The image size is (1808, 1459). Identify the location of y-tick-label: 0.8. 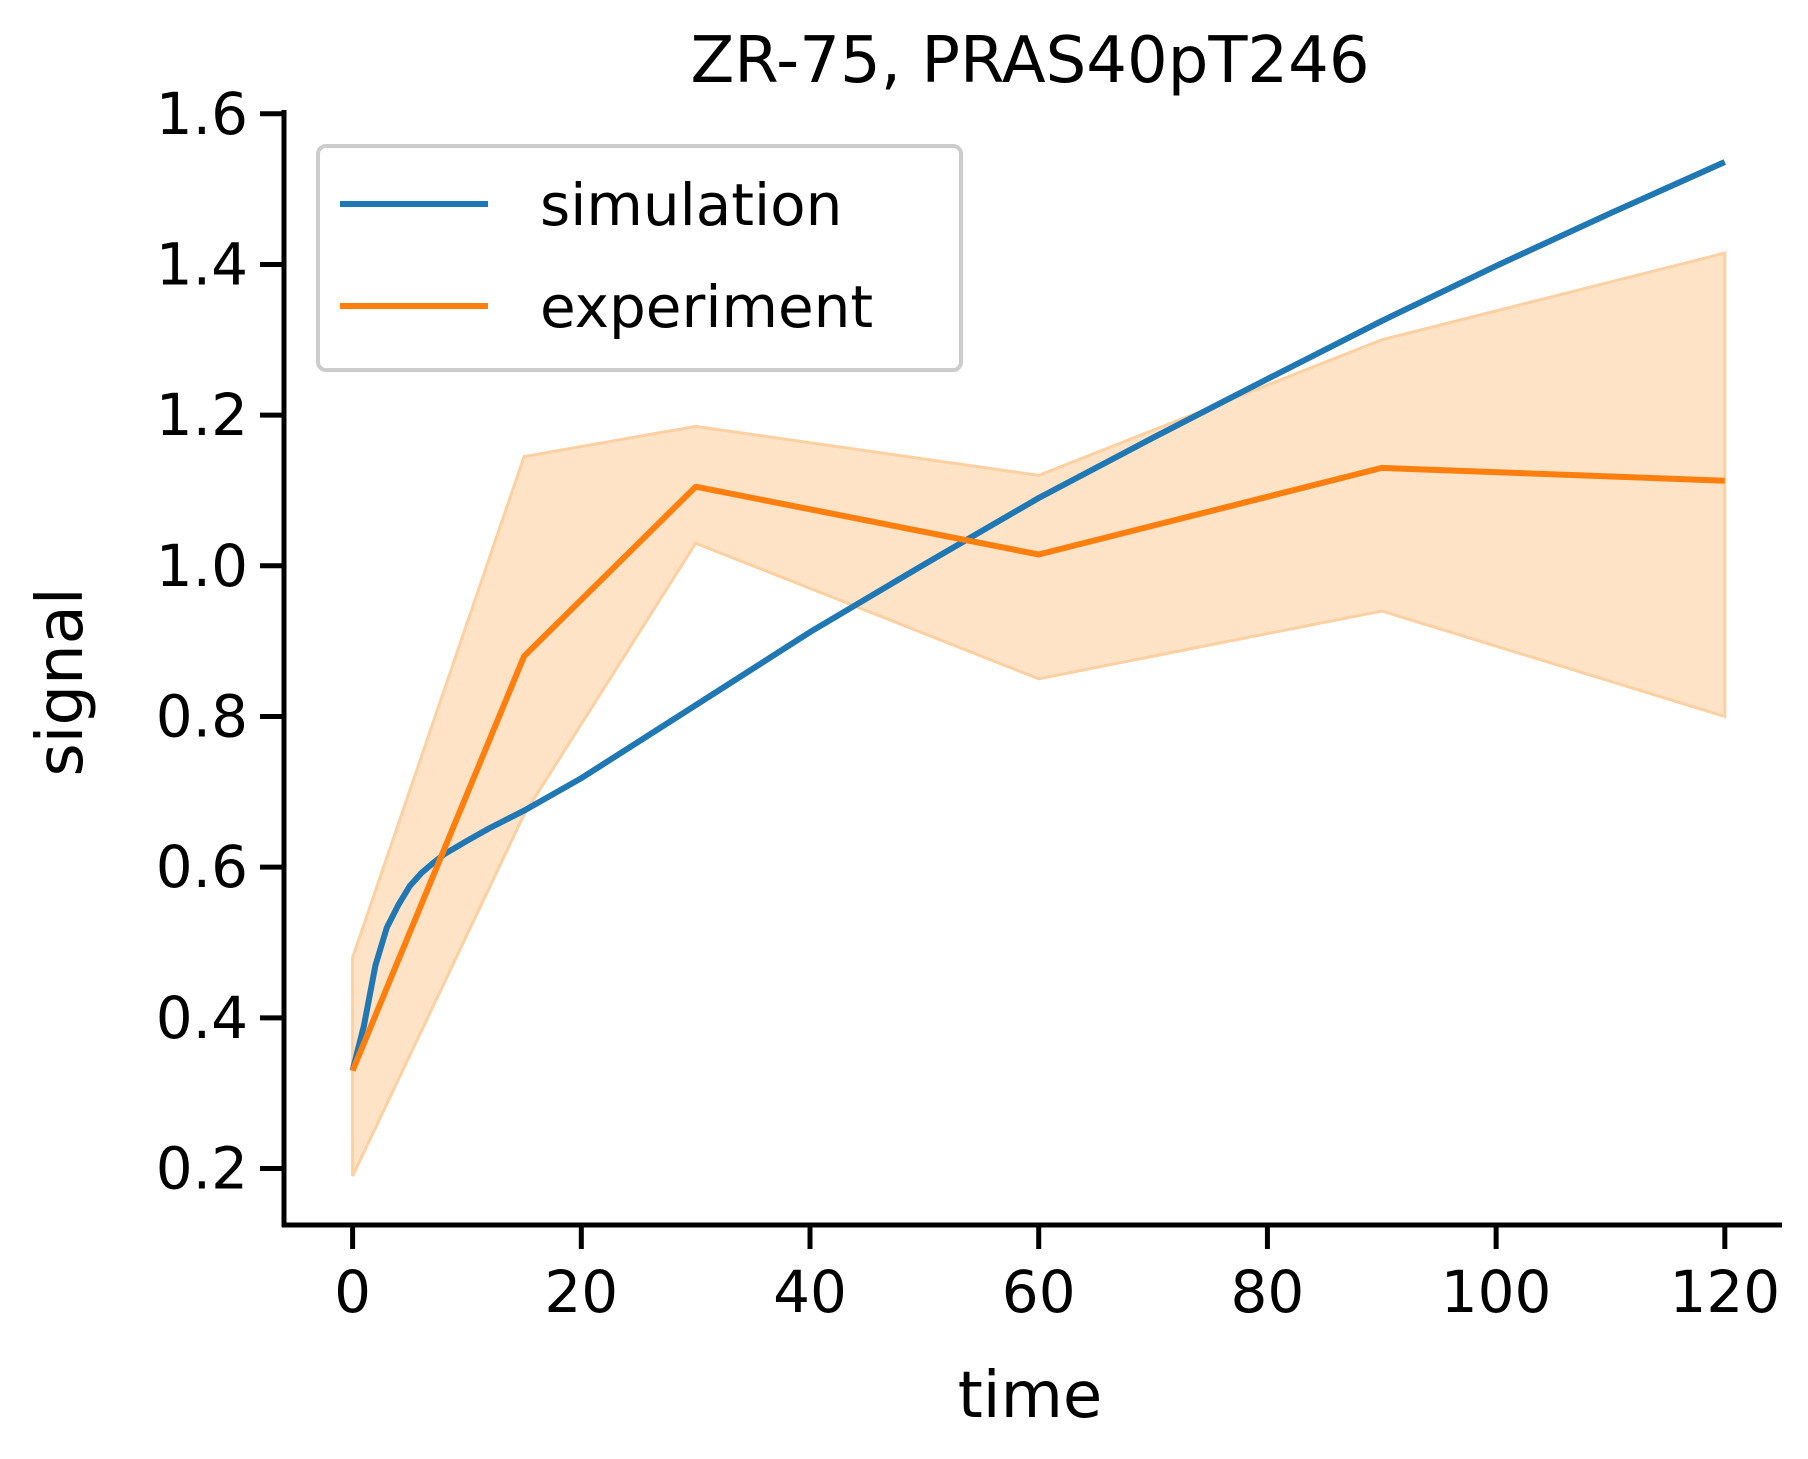
(202, 716).